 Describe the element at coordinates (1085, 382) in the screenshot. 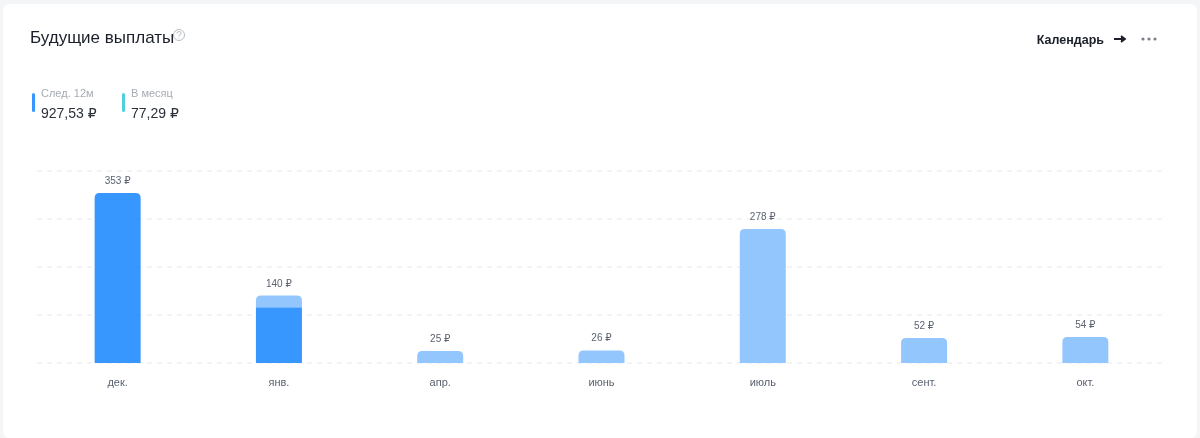

I see `x-tick-label: окт.` at that location.